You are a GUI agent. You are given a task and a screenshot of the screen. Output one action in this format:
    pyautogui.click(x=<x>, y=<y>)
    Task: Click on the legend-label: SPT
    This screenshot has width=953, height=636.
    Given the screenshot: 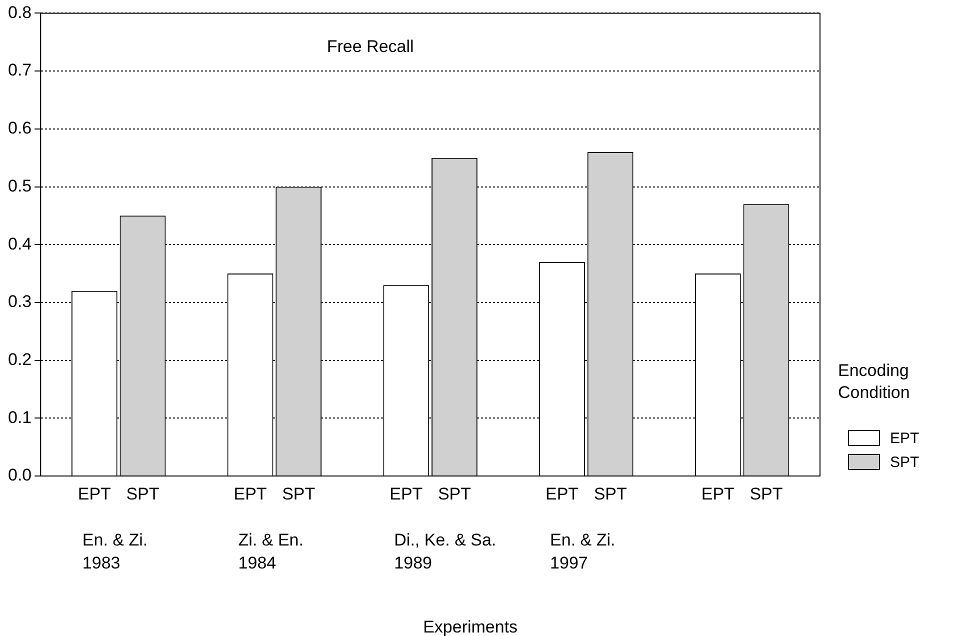 What is the action you would take?
    pyautogui.click(x=905, y=462)
    